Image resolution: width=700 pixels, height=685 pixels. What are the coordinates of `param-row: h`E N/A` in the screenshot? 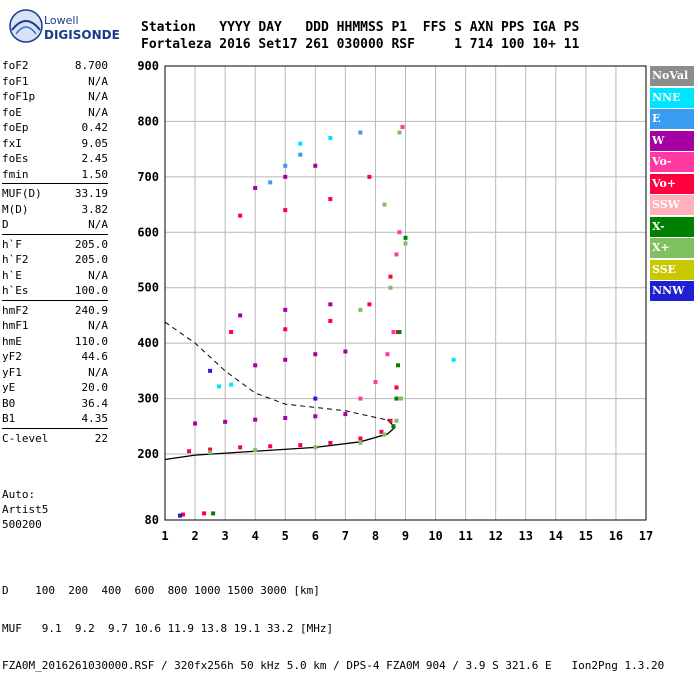 It's located at (55, 276).